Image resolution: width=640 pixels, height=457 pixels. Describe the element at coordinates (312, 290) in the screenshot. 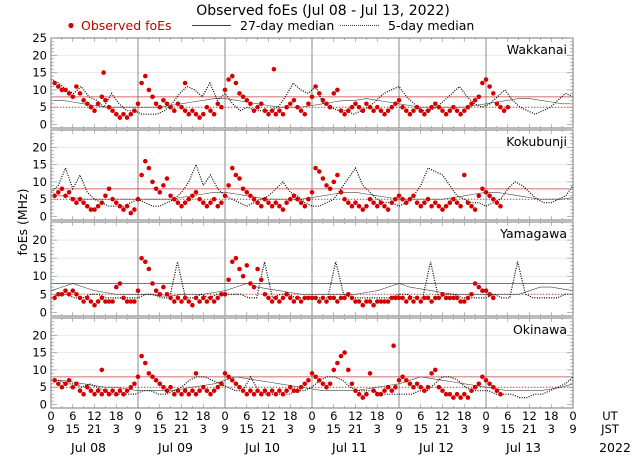

I see `median-27day-line` at that location.